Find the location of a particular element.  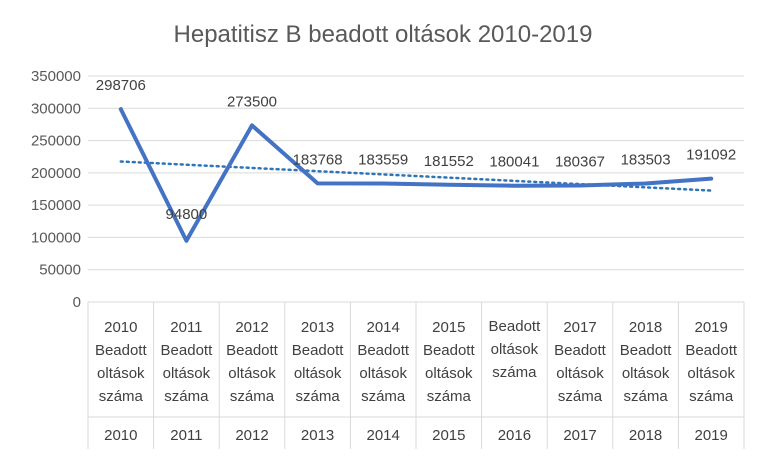

category-group-label: 2016 is located at coordinates (514, 435).